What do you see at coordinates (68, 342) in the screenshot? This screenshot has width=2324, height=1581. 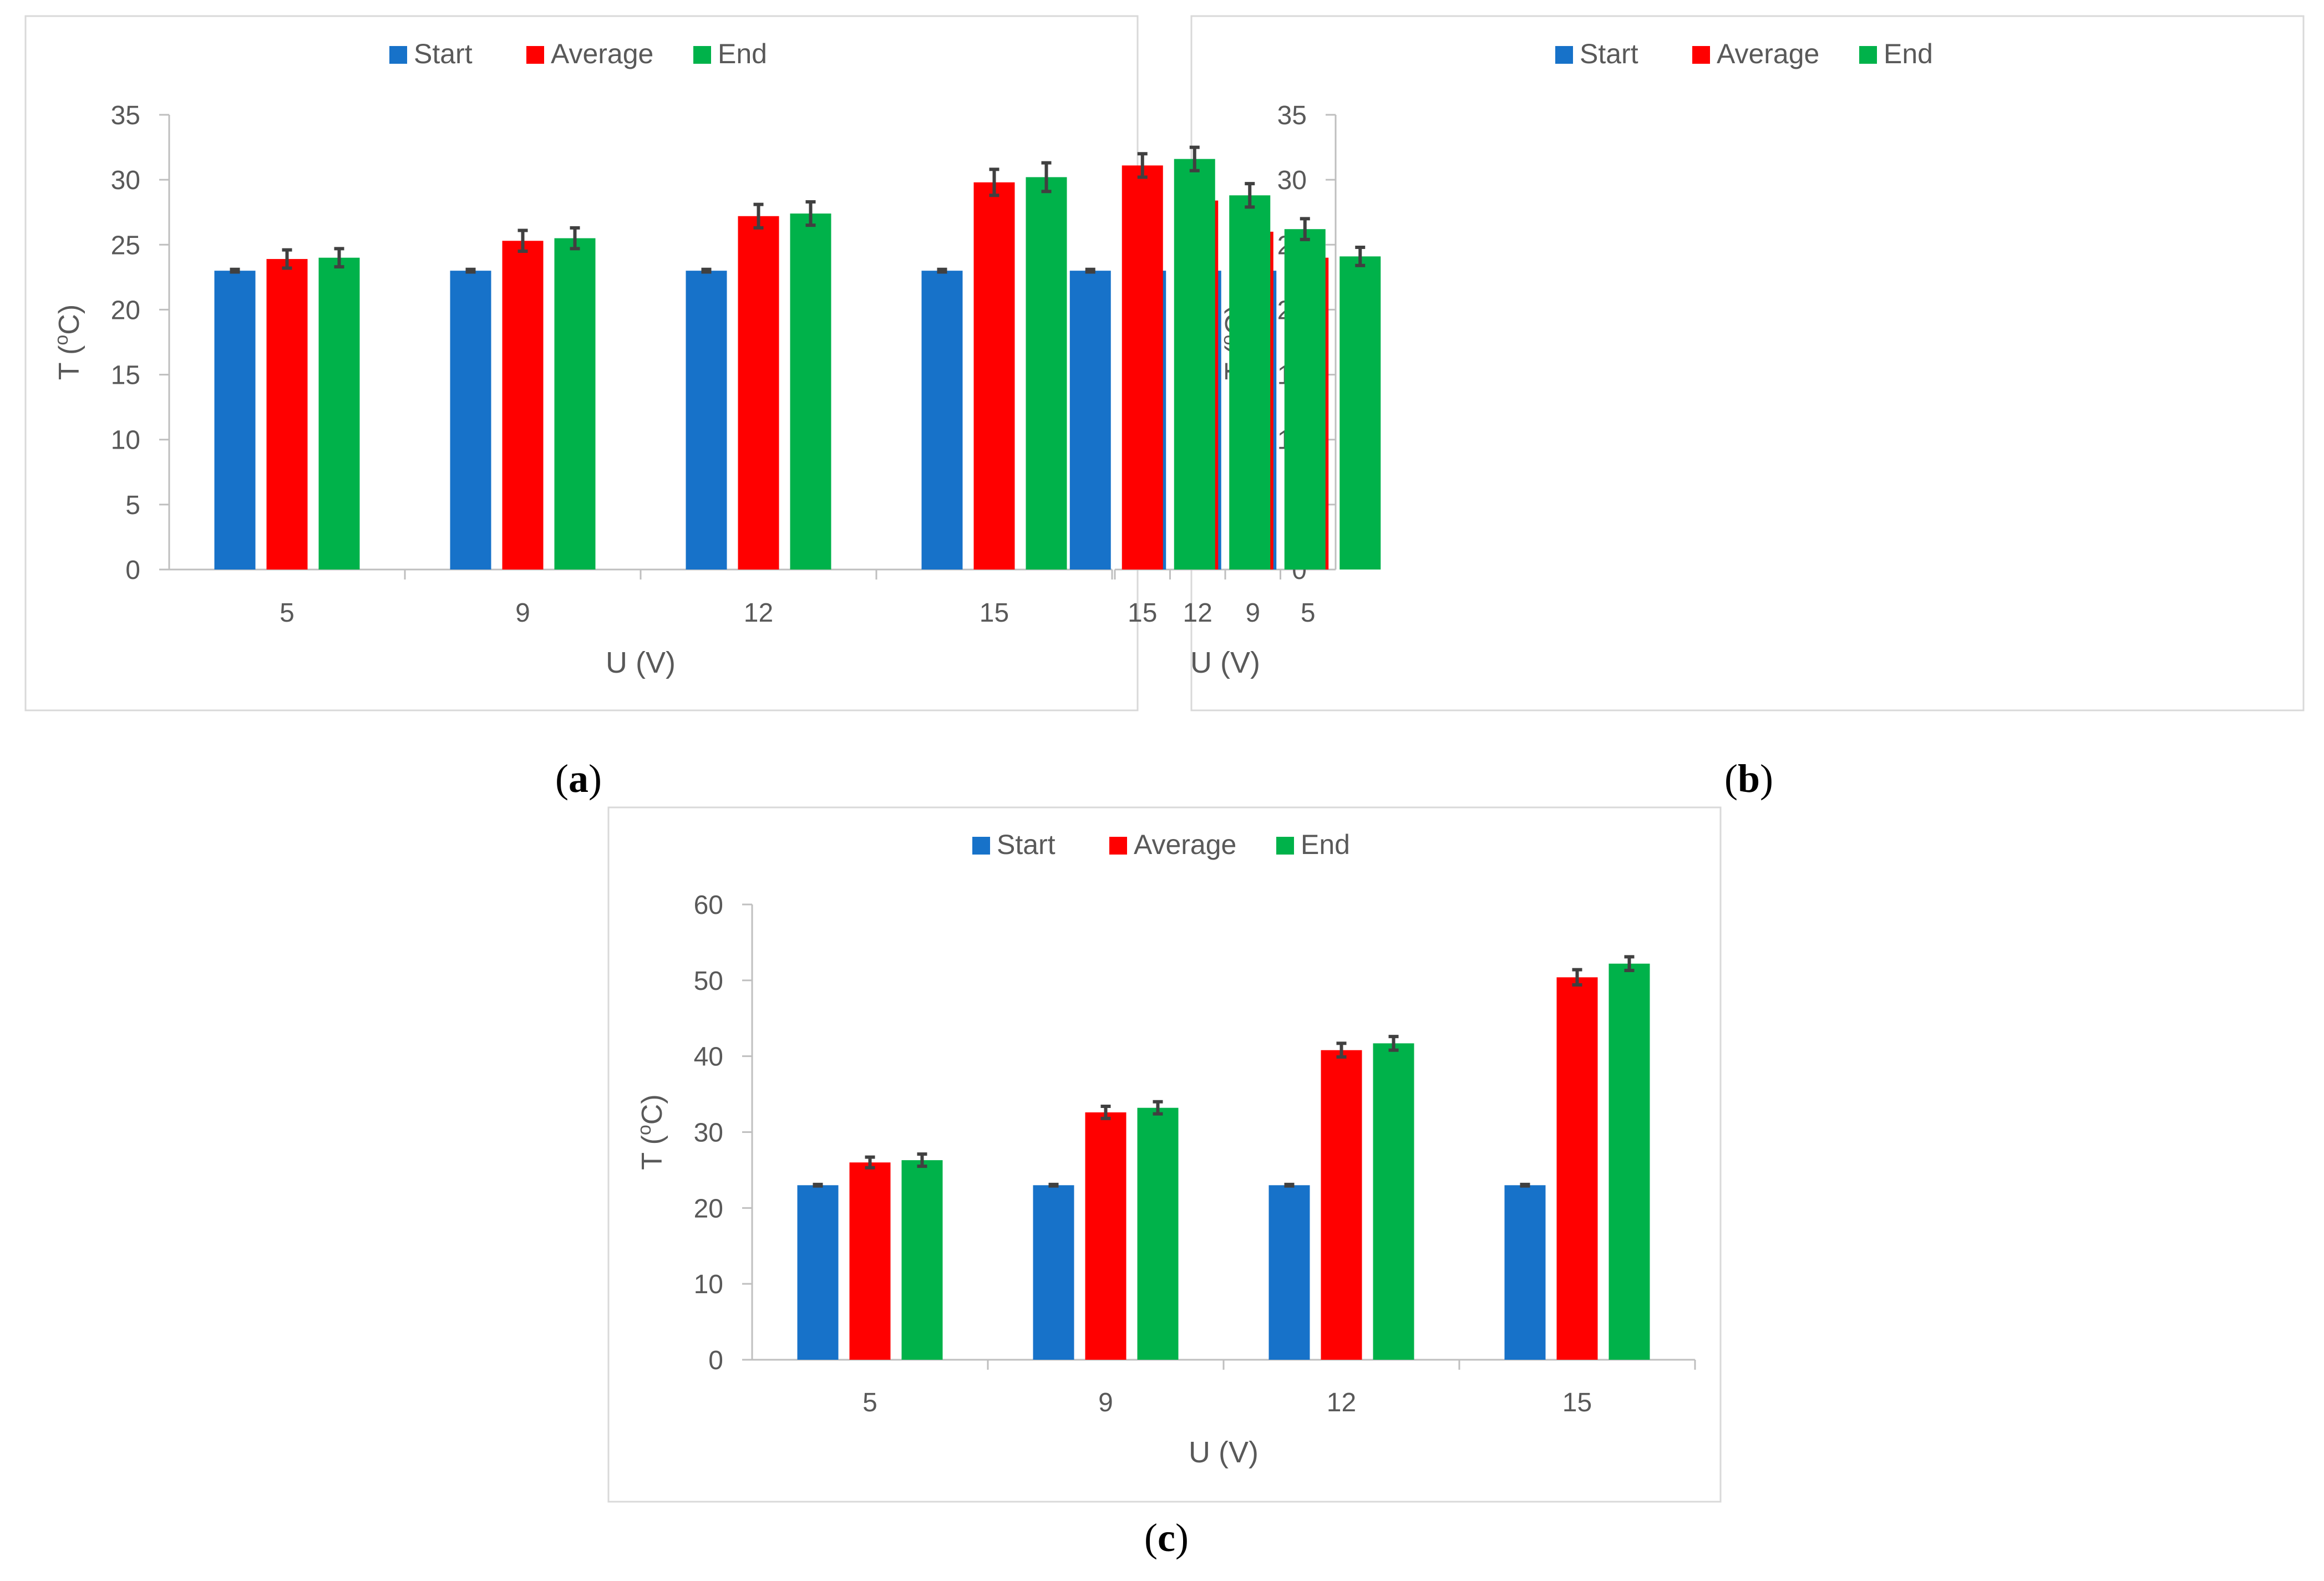 I see `y-axis-title: T (oC)` at bounding box center [68, 342].